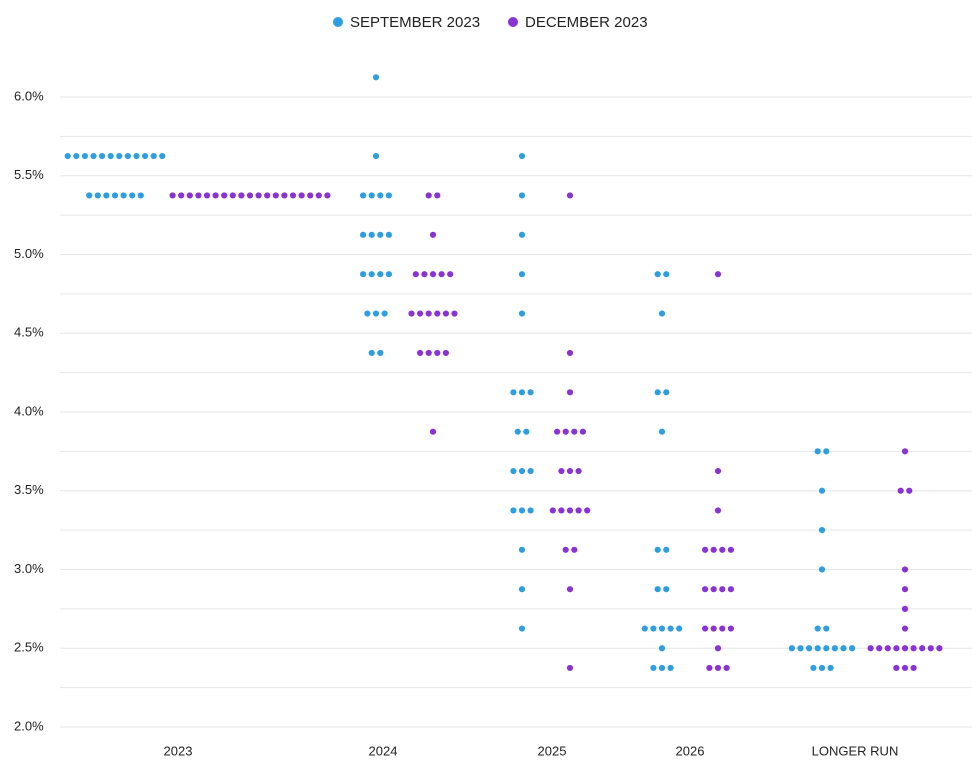  What do you see at coordinates (178, 750) in the screenshot?
I see `x-tick-label: 2023` at bounding box center [178, 750].